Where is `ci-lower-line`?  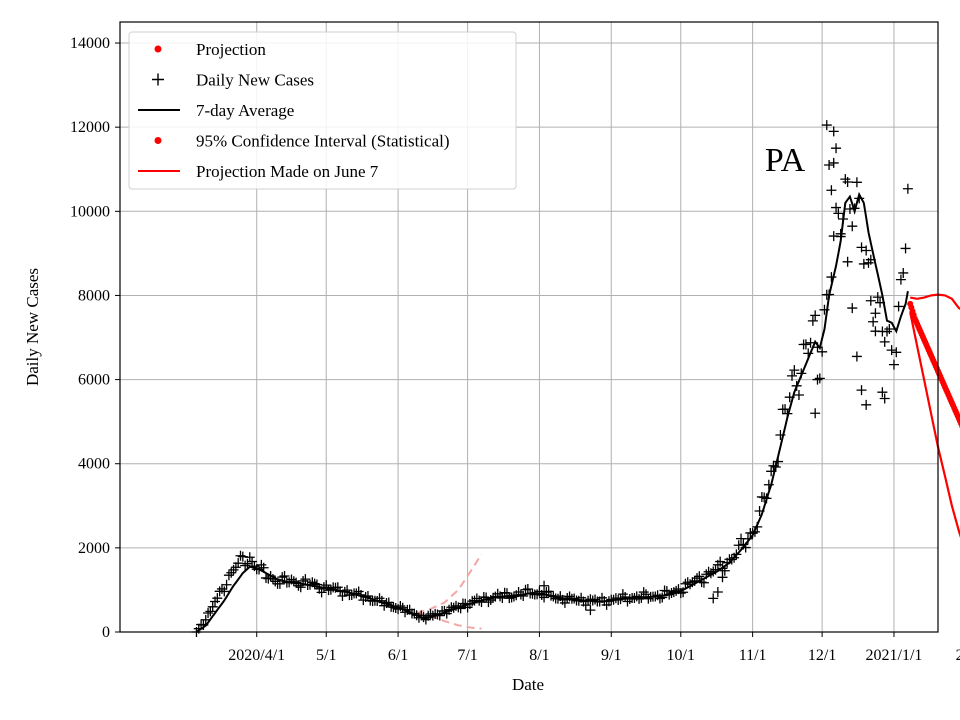 ci-lower-line is located at coordinates (934, 425).